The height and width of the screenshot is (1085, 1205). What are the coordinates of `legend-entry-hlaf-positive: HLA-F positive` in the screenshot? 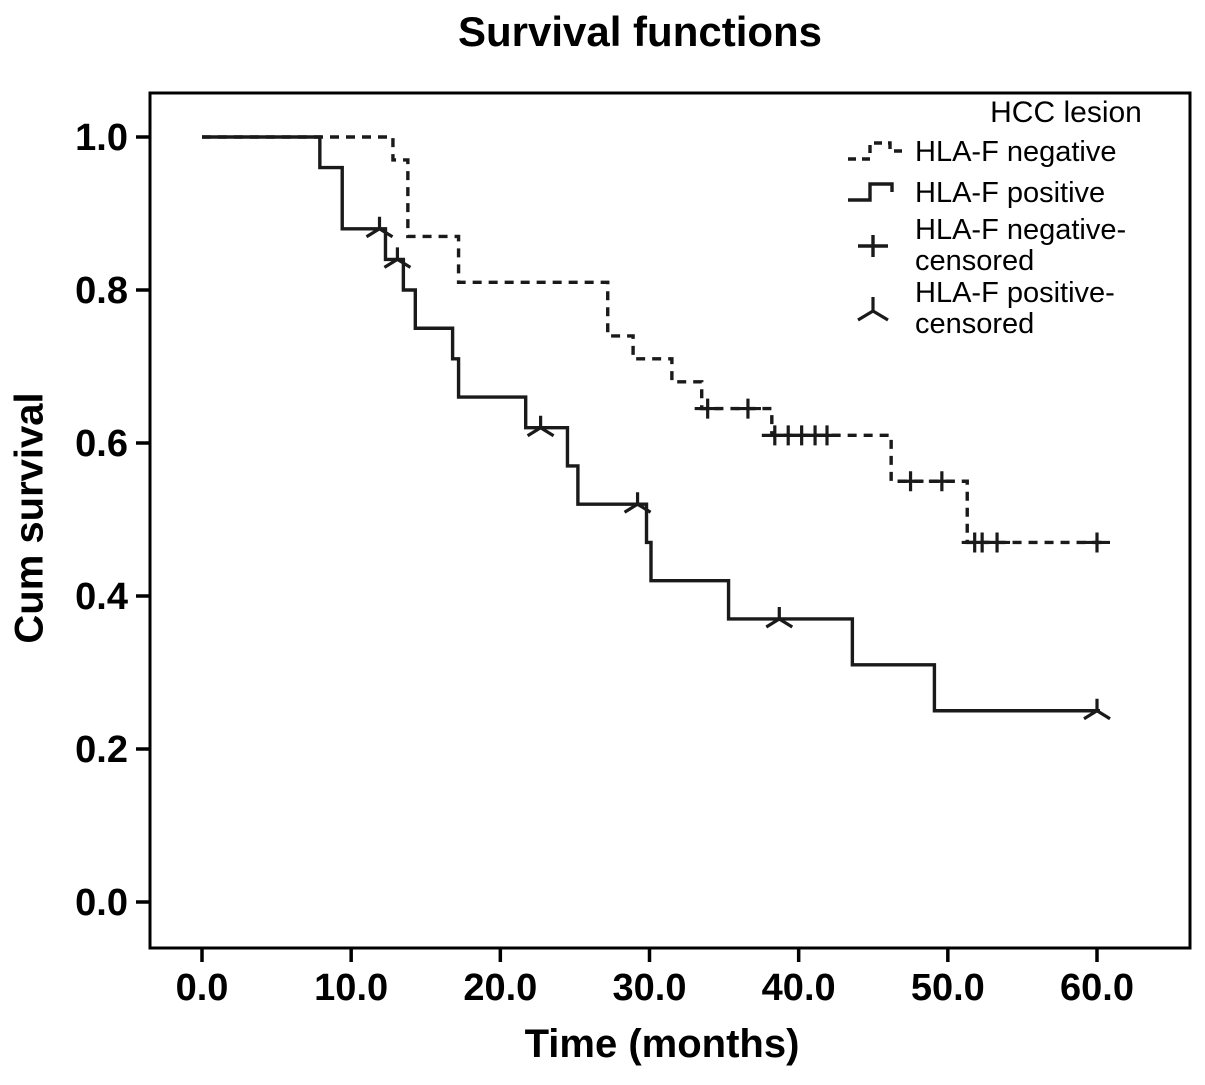 It's located at (1024, 194).